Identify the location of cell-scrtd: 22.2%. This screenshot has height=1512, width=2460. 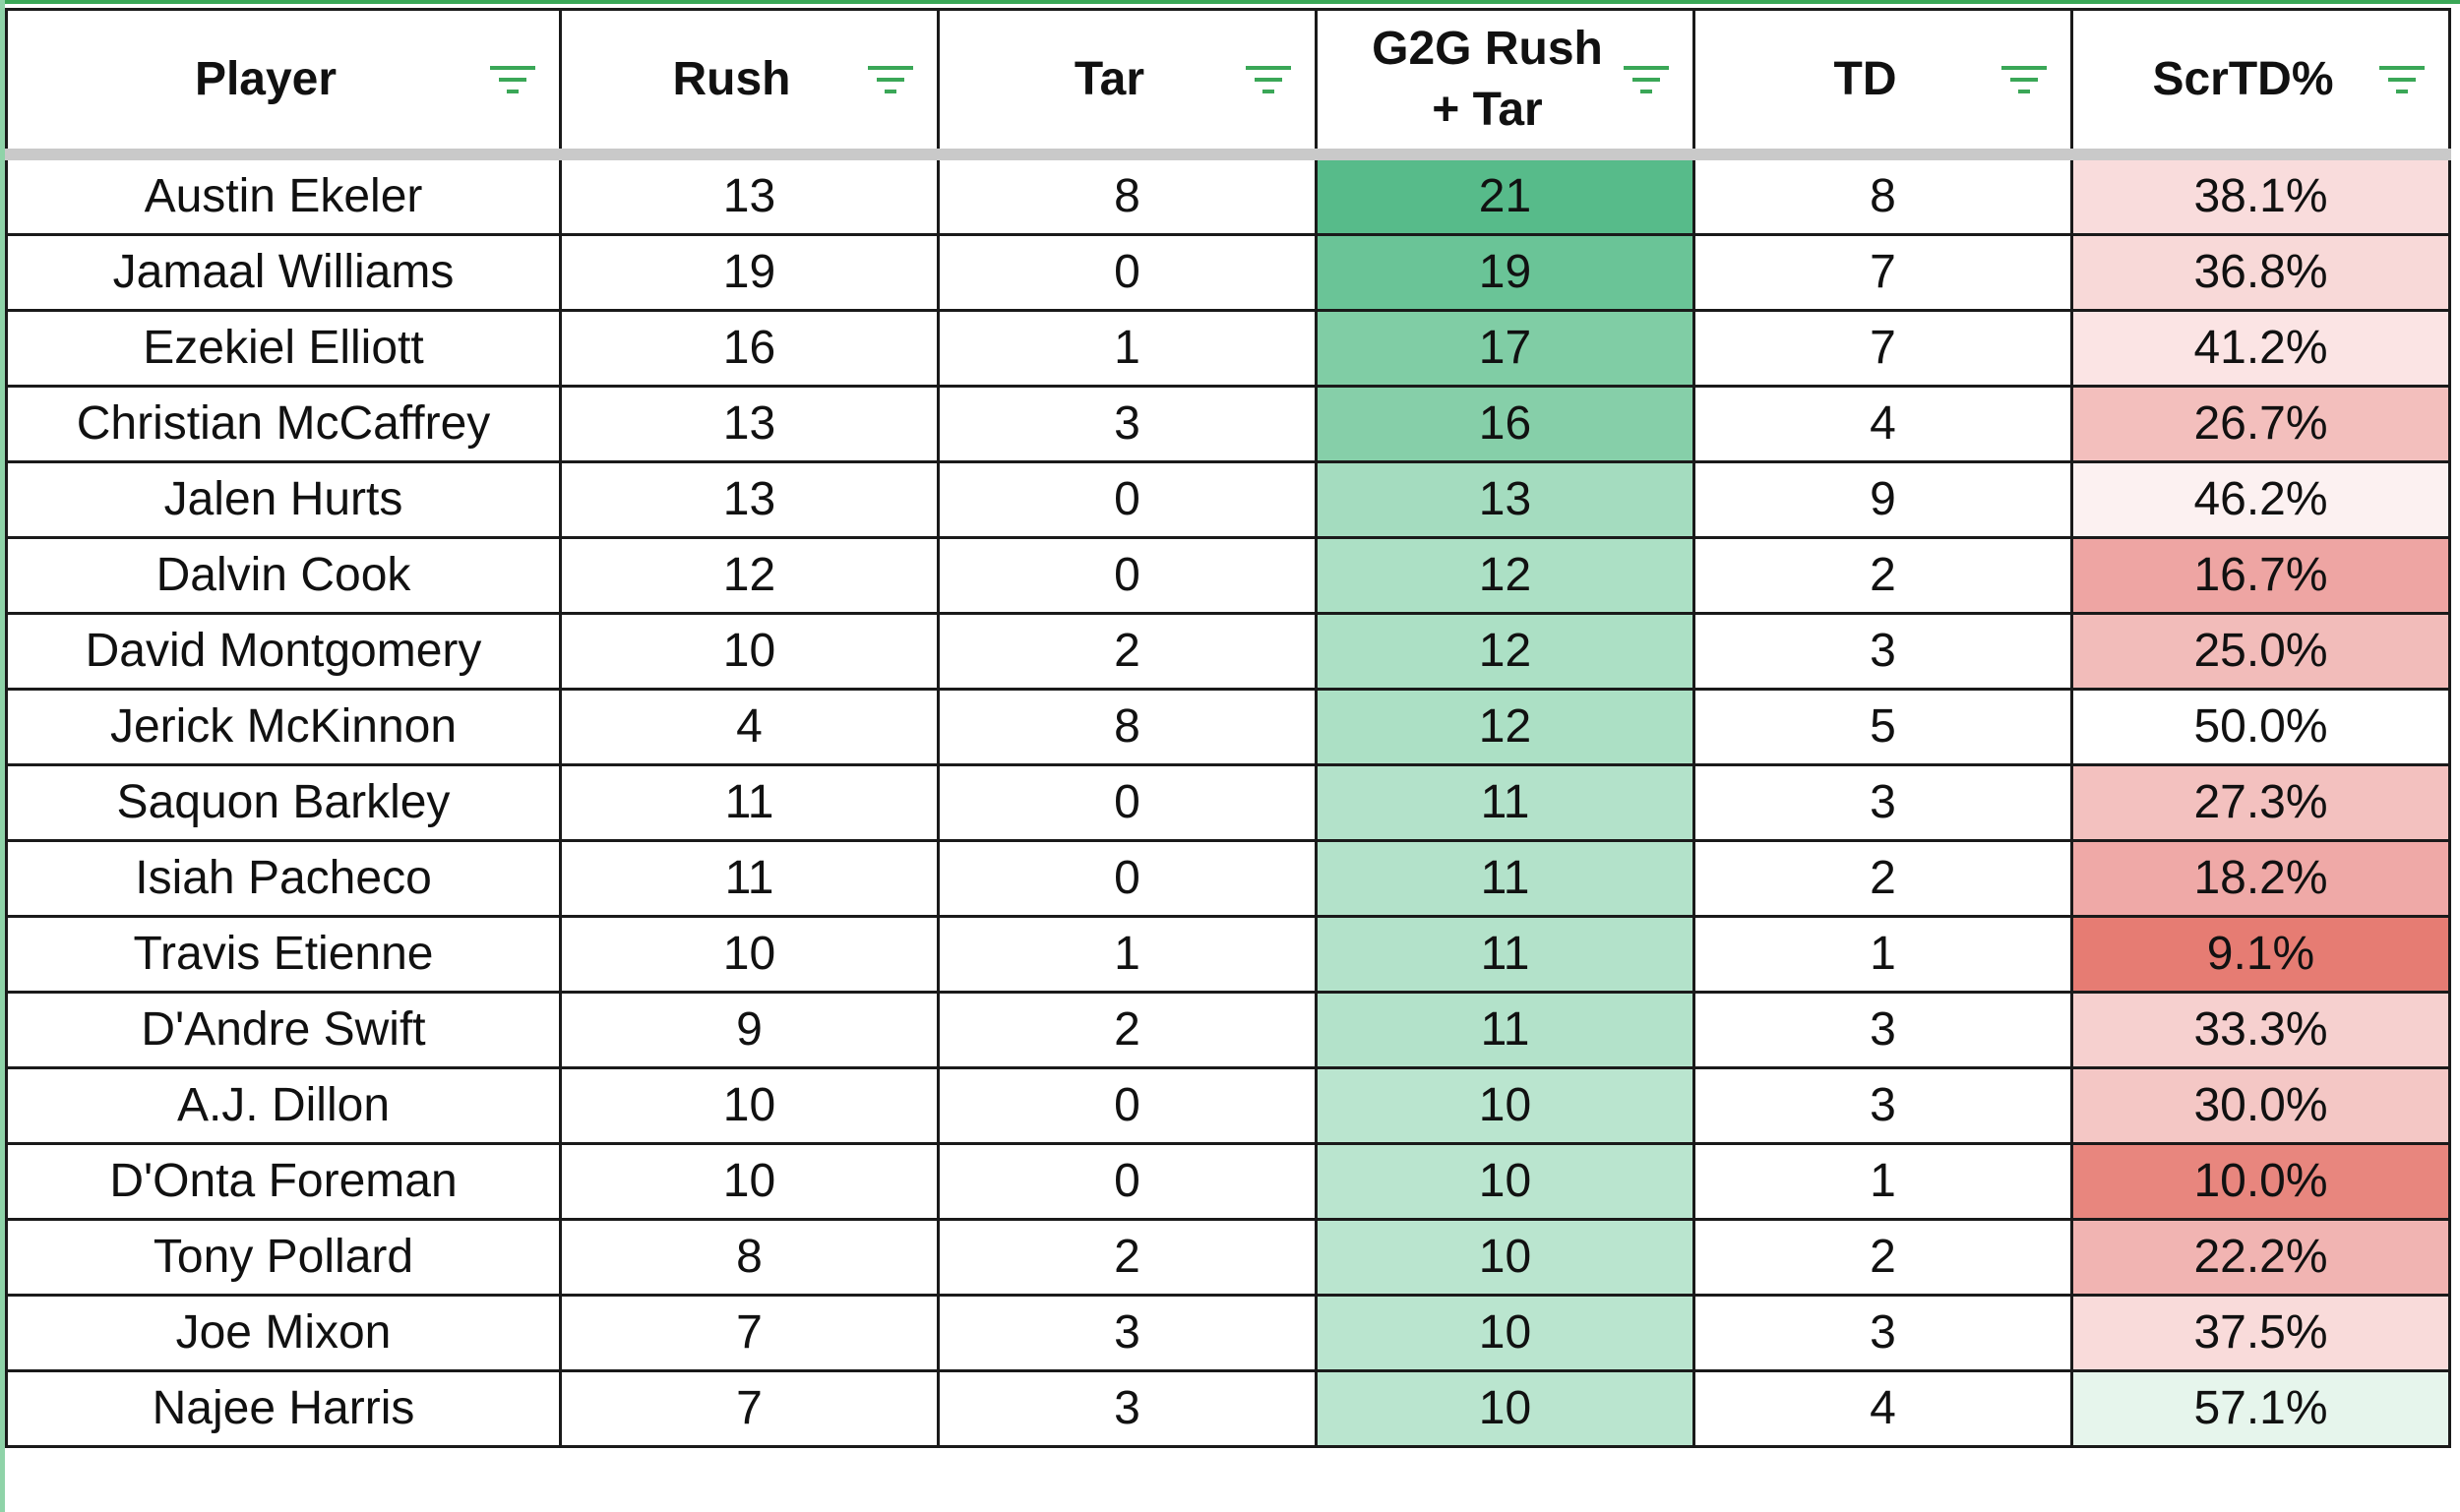
(2260, 1258).